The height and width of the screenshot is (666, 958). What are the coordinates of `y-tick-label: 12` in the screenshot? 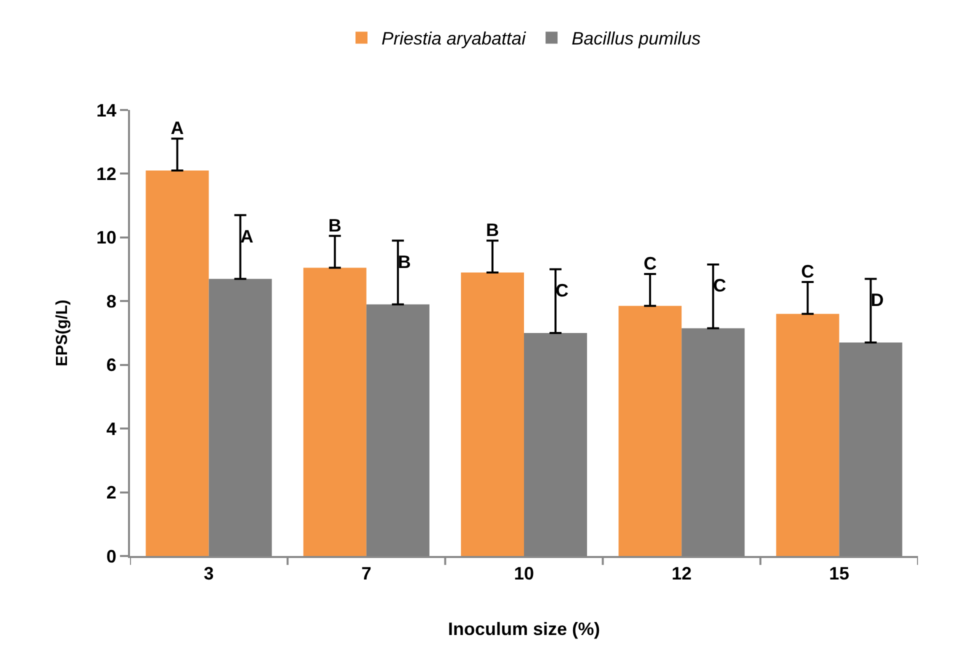 It's located at (106, 174).